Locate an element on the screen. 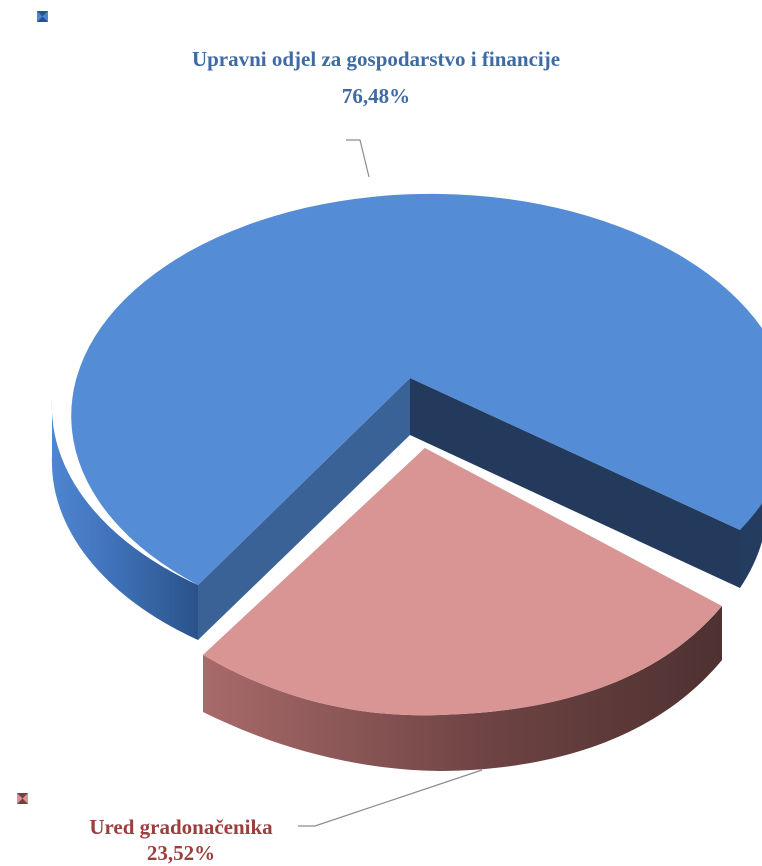  data-label-1-value: 23,52% is located at coordinates (181, 853).